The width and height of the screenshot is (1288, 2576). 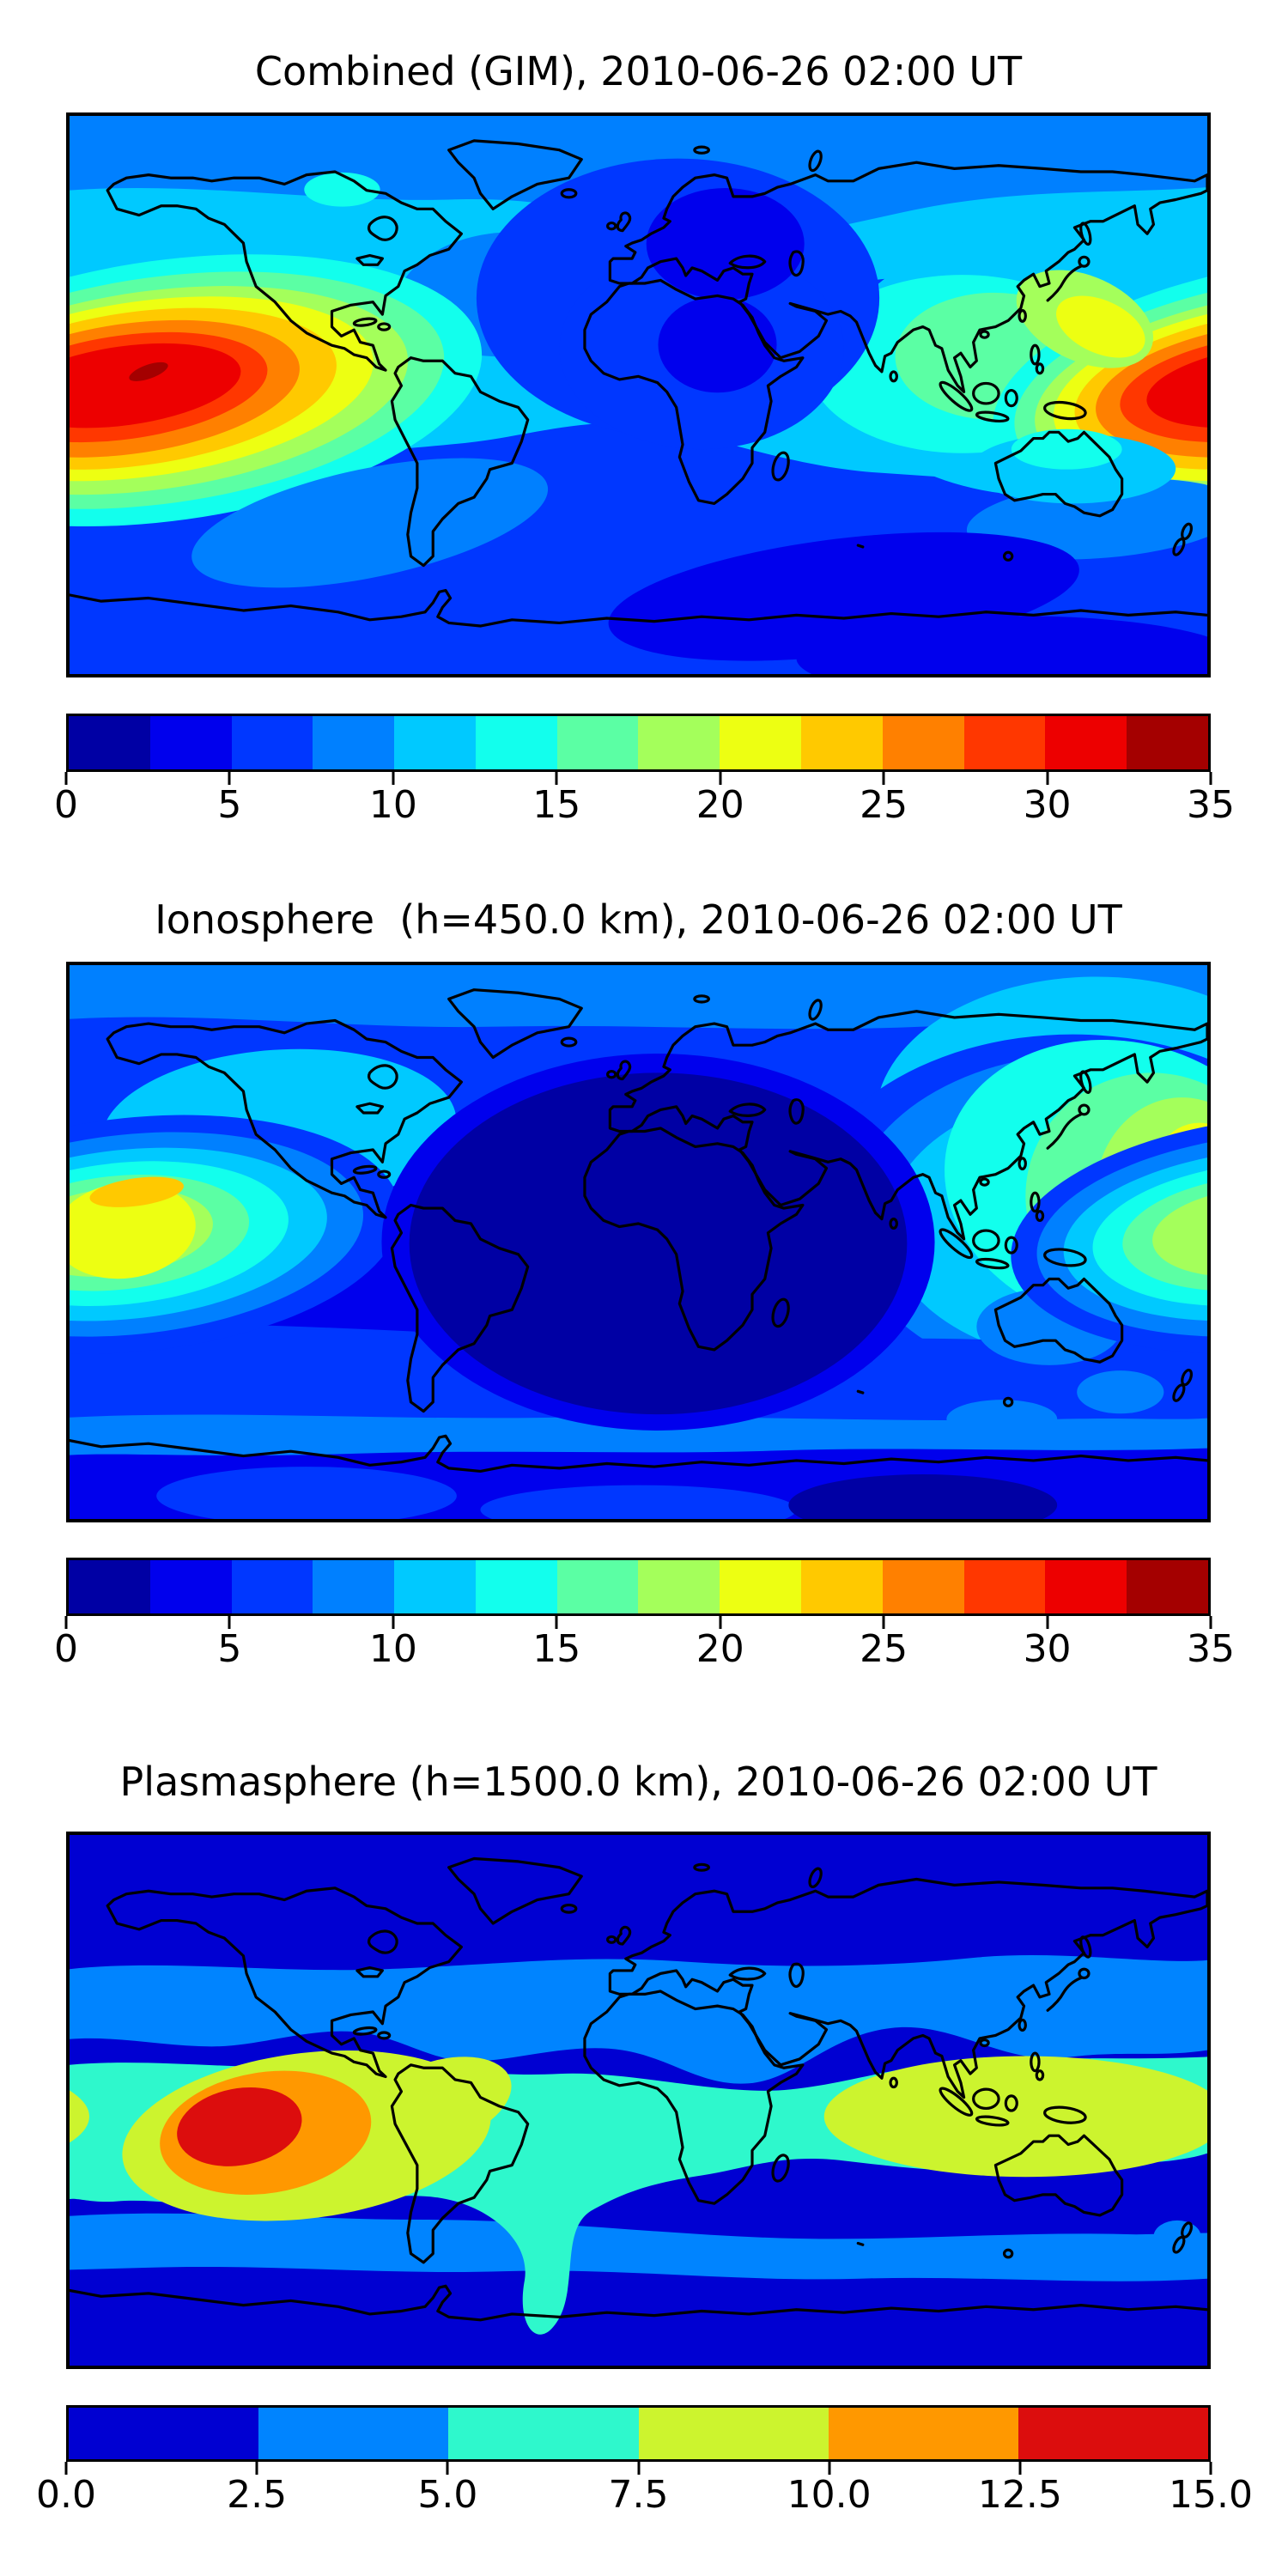 What do you see at coordinates (638, 71) in the screenshot?
I see `panel-title-combined: Combined (GIM), 2010-06-26 02:00 UT` at bounding box center [638, 71].